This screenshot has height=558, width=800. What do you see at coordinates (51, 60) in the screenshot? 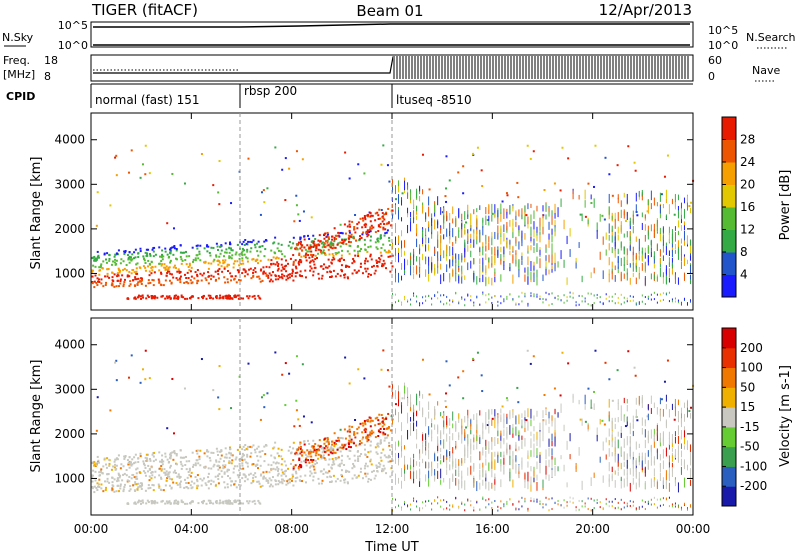
I see `freq-tick-top: 18` at bounding box center [51, 60].